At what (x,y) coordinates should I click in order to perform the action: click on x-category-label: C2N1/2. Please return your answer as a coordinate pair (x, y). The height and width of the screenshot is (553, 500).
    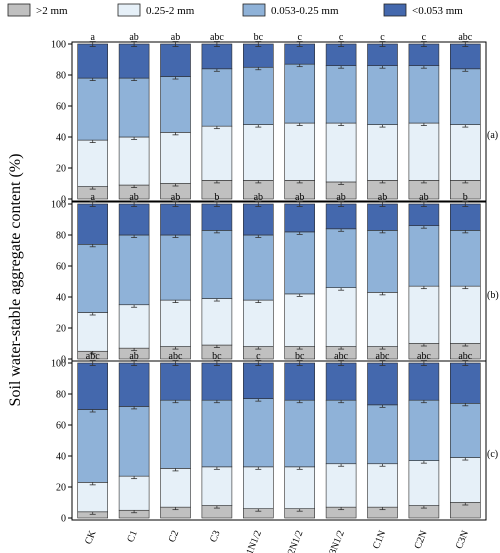
    Looking at the image, I should click on (294, 541).